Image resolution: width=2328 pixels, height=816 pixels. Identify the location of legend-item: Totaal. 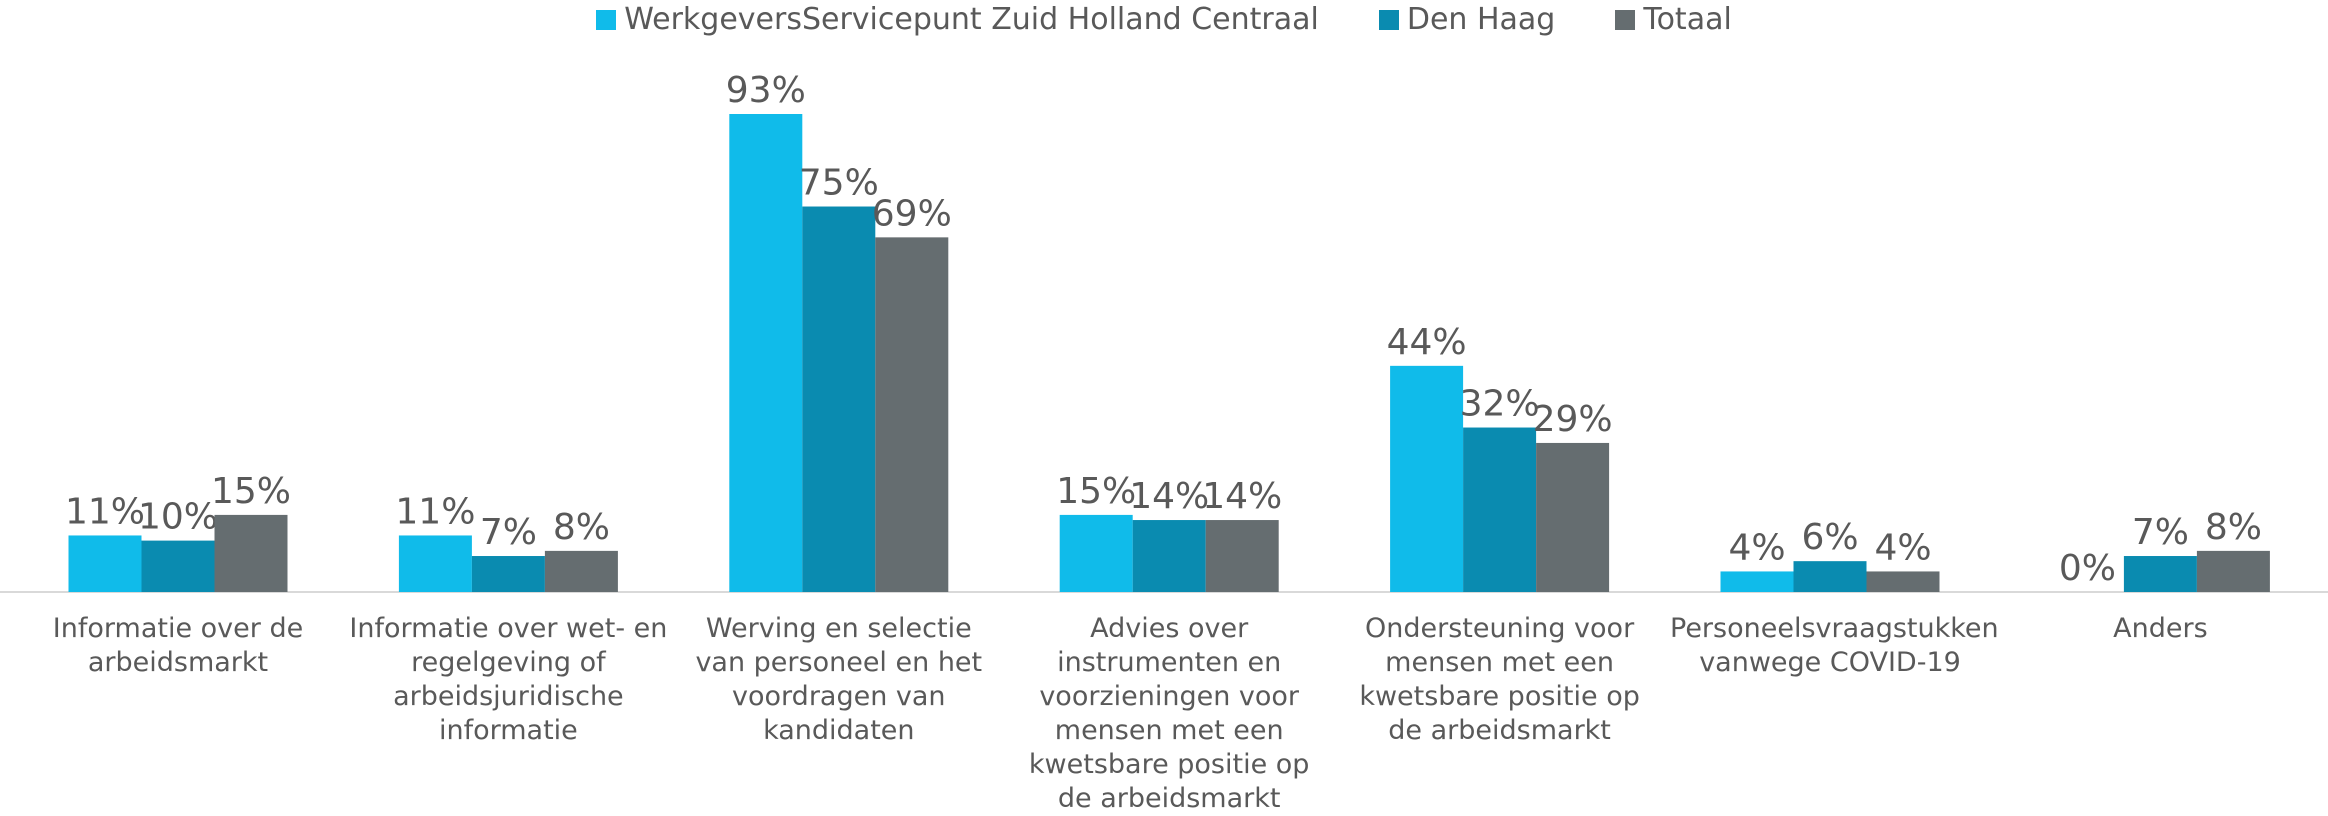
(1673, 19).